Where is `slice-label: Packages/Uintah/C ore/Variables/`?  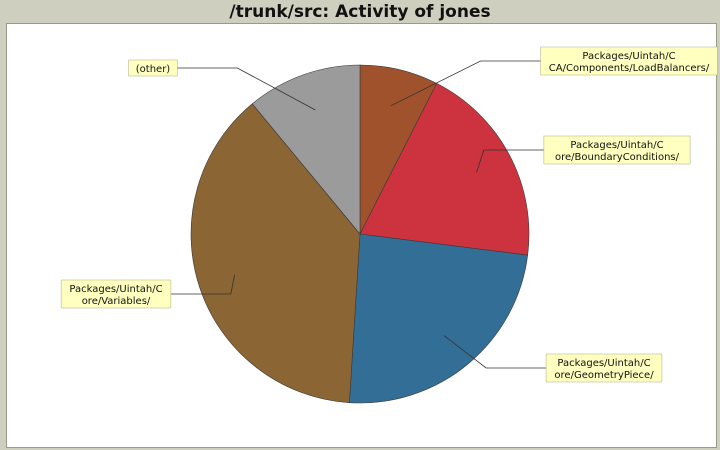
slice-label: Packages/Uintah/C ore/Variables/ is located at coordinates (115, 295).